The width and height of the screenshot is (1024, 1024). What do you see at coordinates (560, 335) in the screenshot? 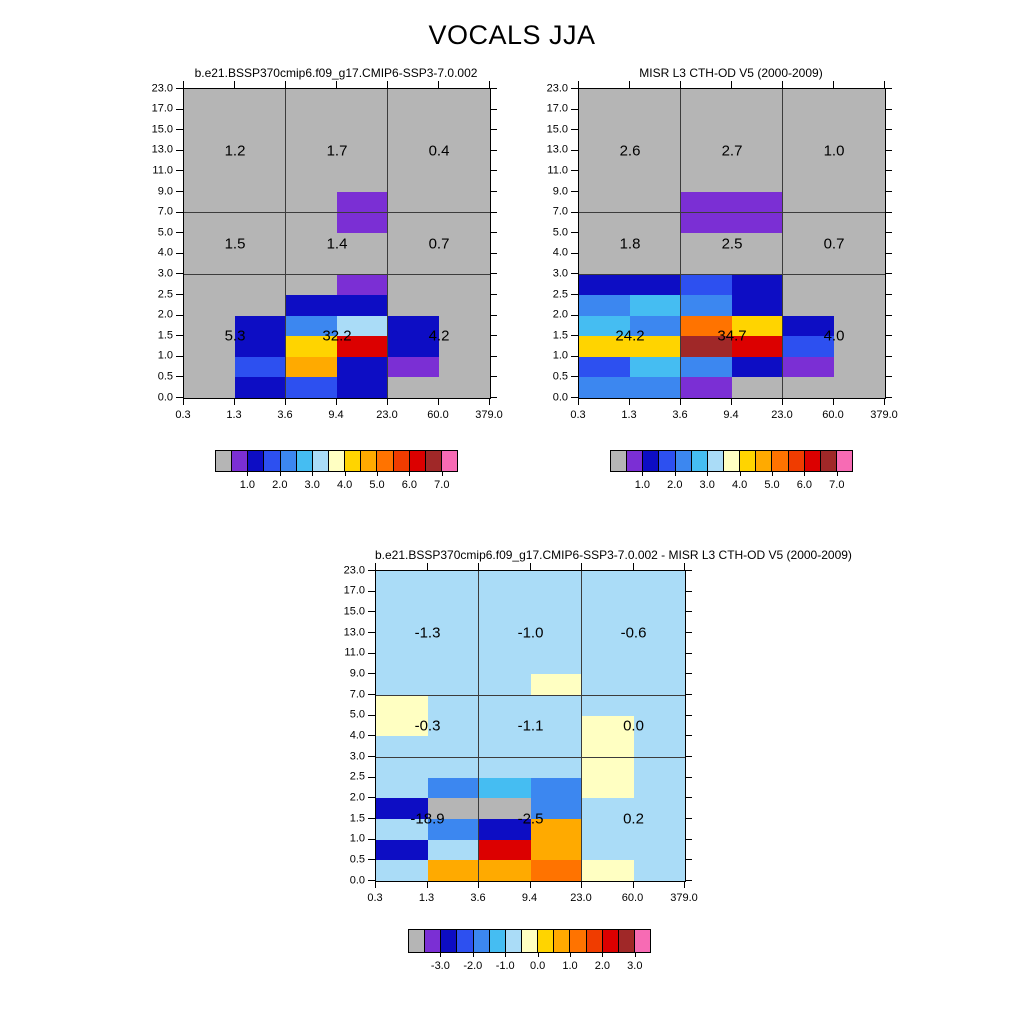
I see `y-tick-label: 1.5` at bounding box center [560, 335].